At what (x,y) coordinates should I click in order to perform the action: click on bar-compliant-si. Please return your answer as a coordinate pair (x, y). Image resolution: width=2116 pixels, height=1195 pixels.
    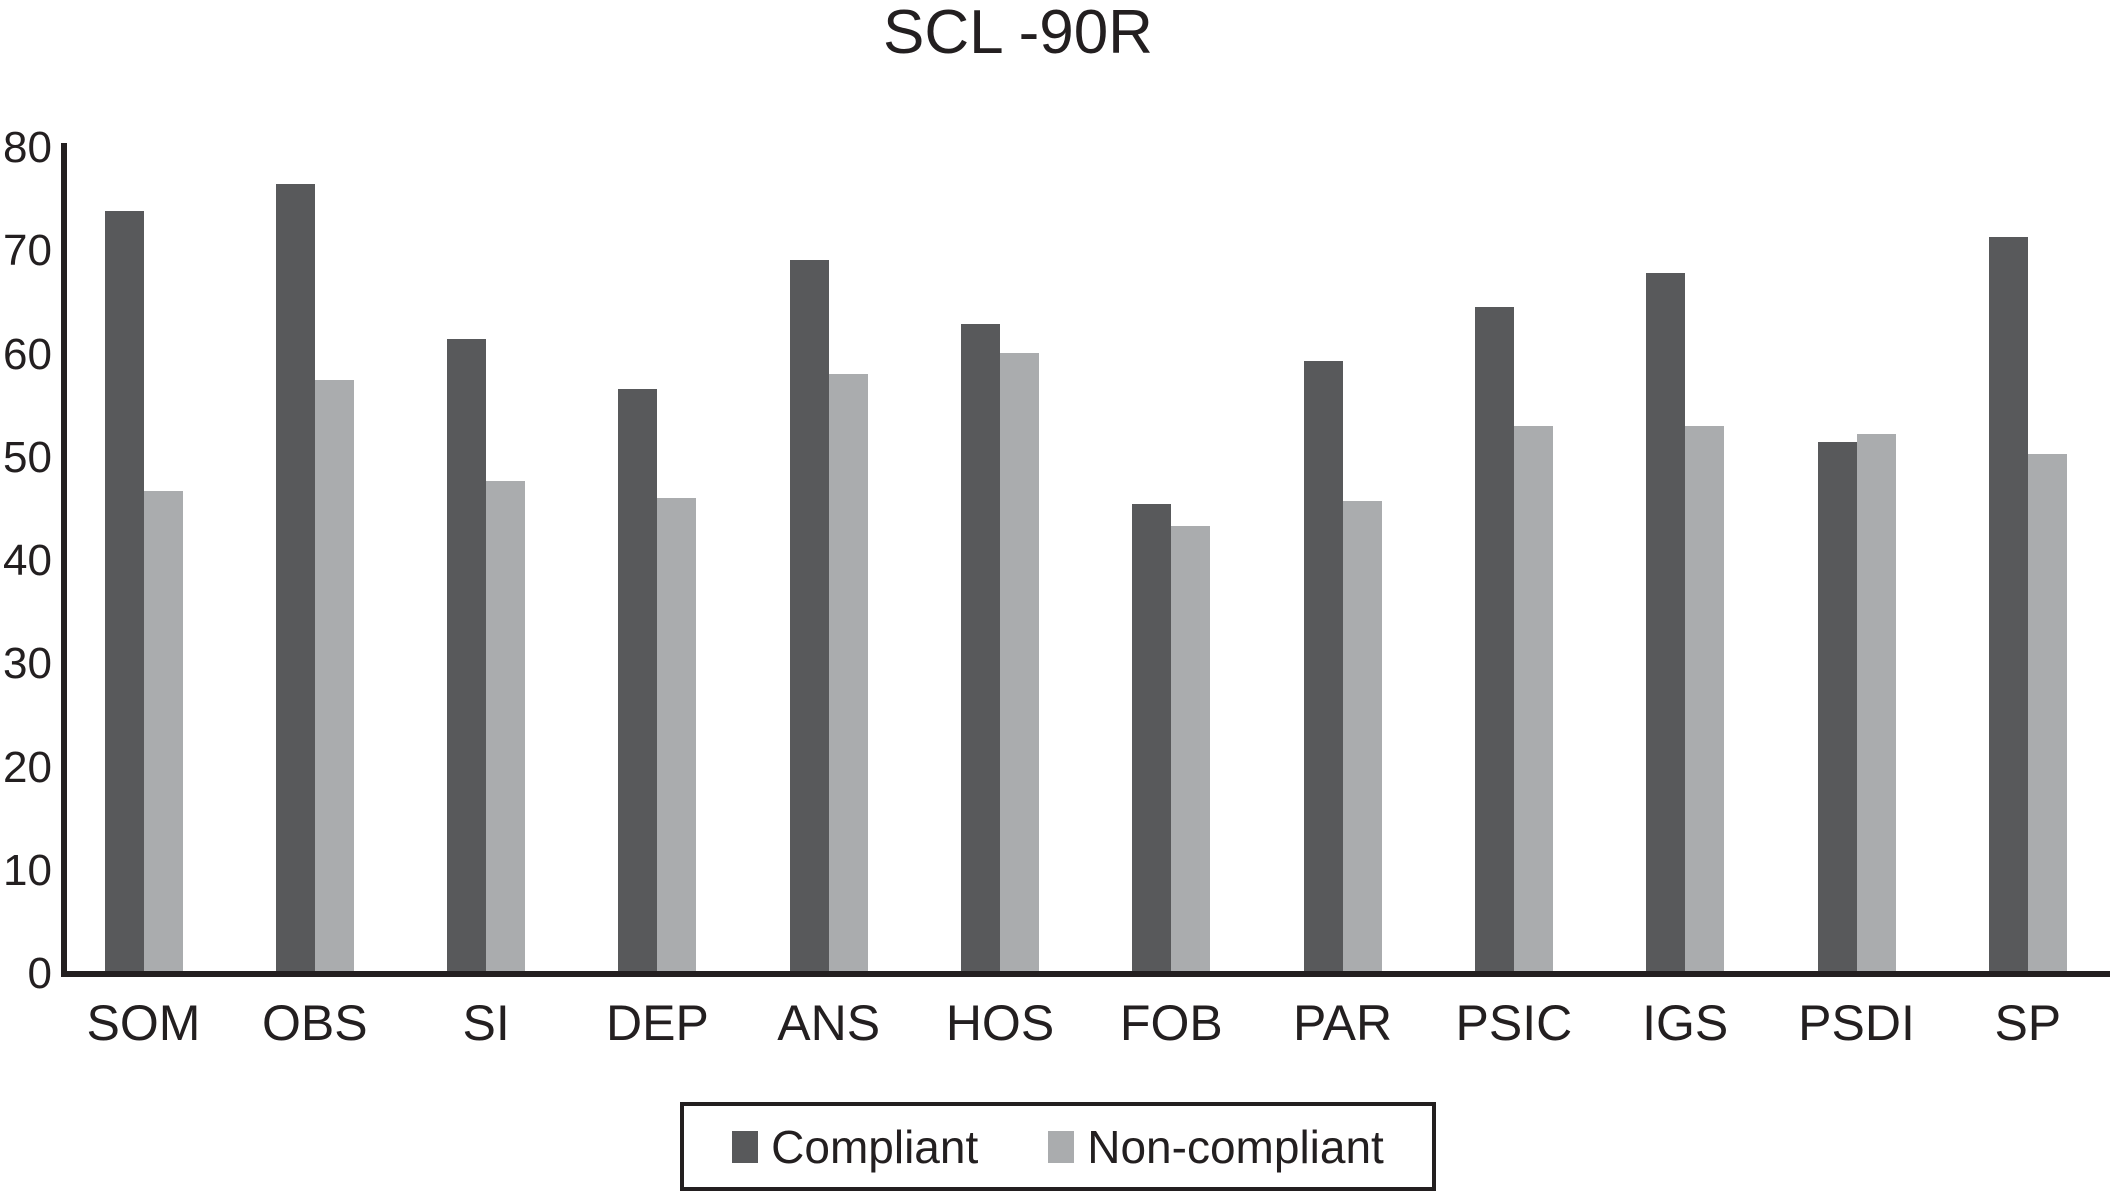
    Looking at the image, I should click on (467, 656).